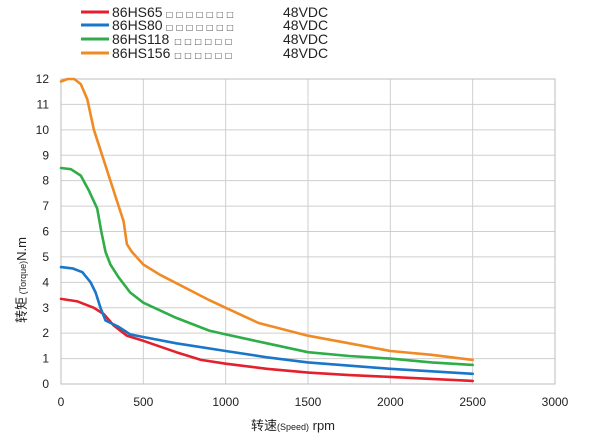  I want to click on y-tick-label: 9, so click(45, 155).